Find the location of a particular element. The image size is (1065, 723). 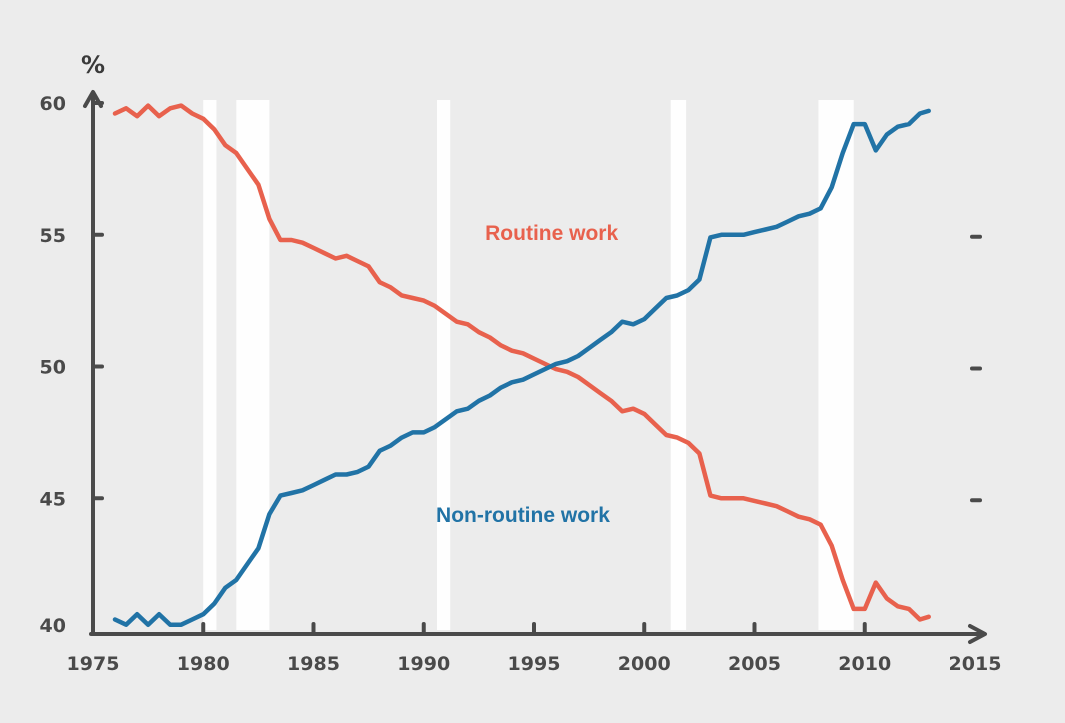

x-tick-label: 2015 is located at coordinates (975, 664).